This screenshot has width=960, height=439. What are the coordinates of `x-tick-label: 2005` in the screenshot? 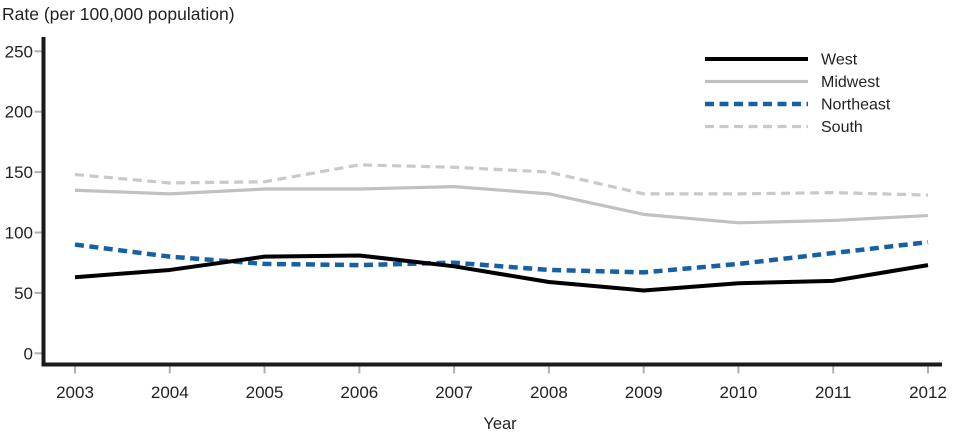 It's located at (265, 392).